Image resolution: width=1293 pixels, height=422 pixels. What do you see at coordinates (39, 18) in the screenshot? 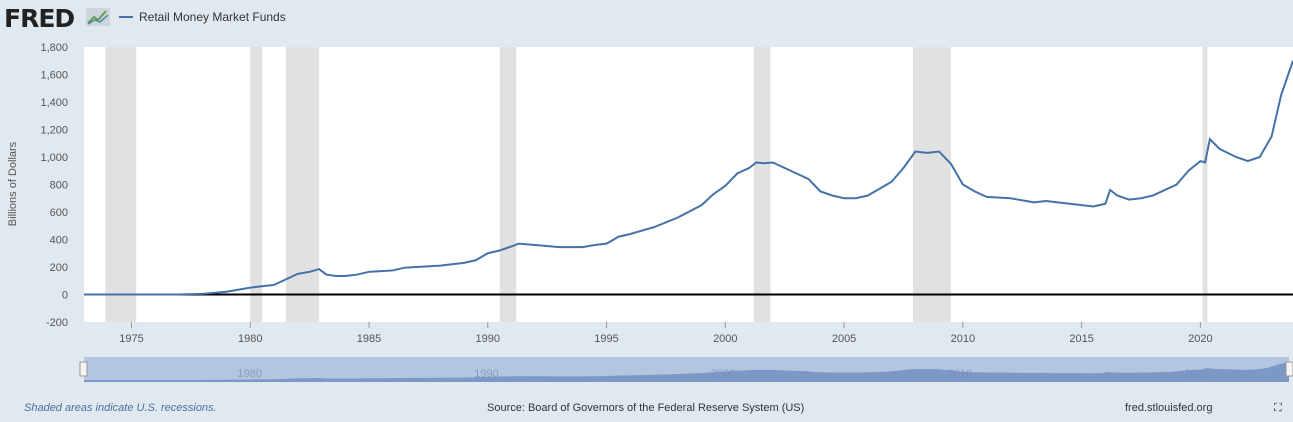
I see `fred-logo: FRED` at bounding box center [39, 18].